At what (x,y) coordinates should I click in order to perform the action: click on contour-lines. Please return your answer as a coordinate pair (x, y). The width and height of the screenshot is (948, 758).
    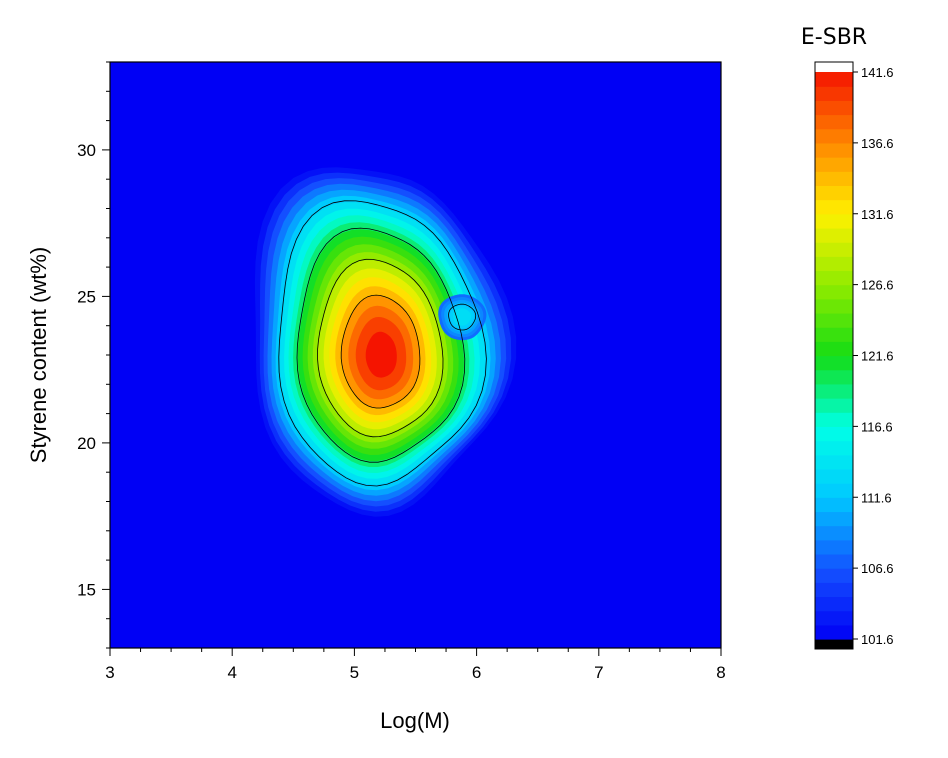
    Looking at the image, I should click on (382, 343).